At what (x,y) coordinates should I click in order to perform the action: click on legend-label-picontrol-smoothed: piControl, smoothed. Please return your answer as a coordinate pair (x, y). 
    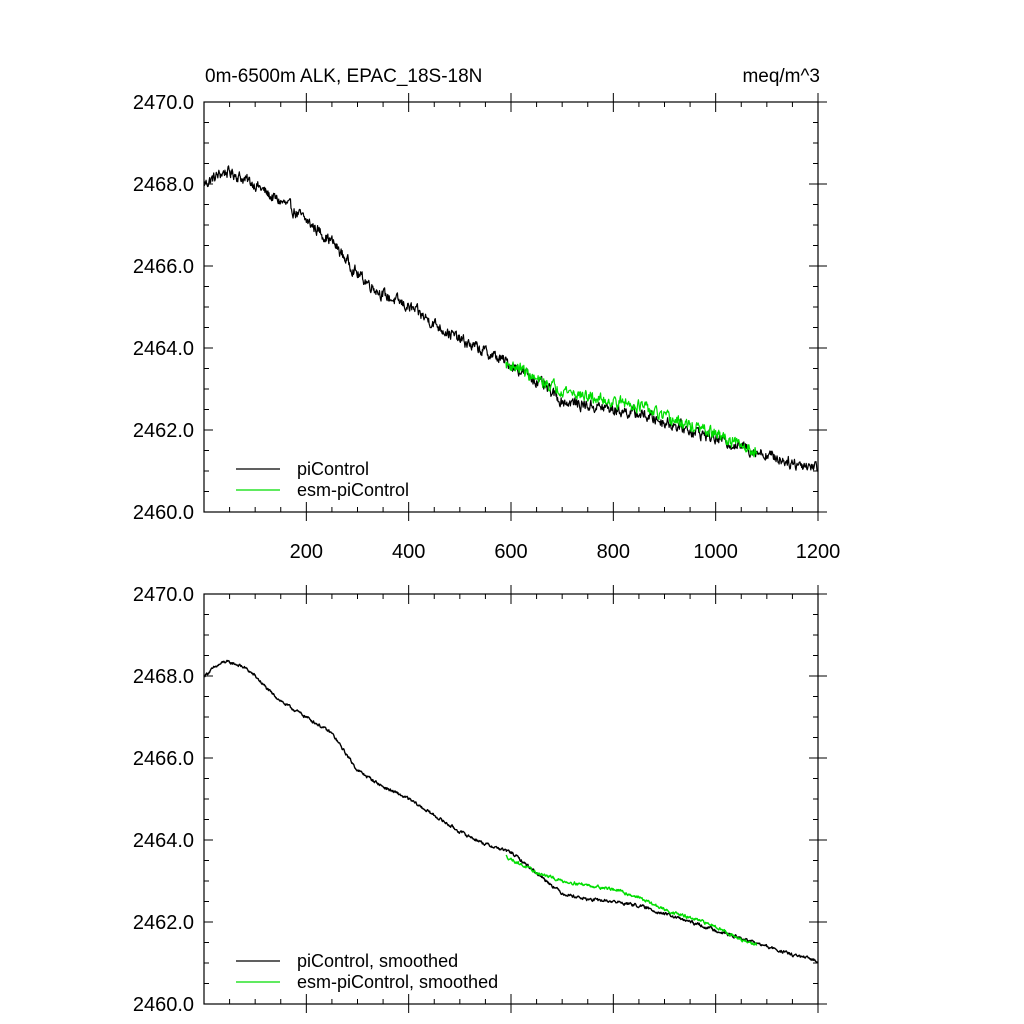
    Looking at the image, I should click on (377, 961).